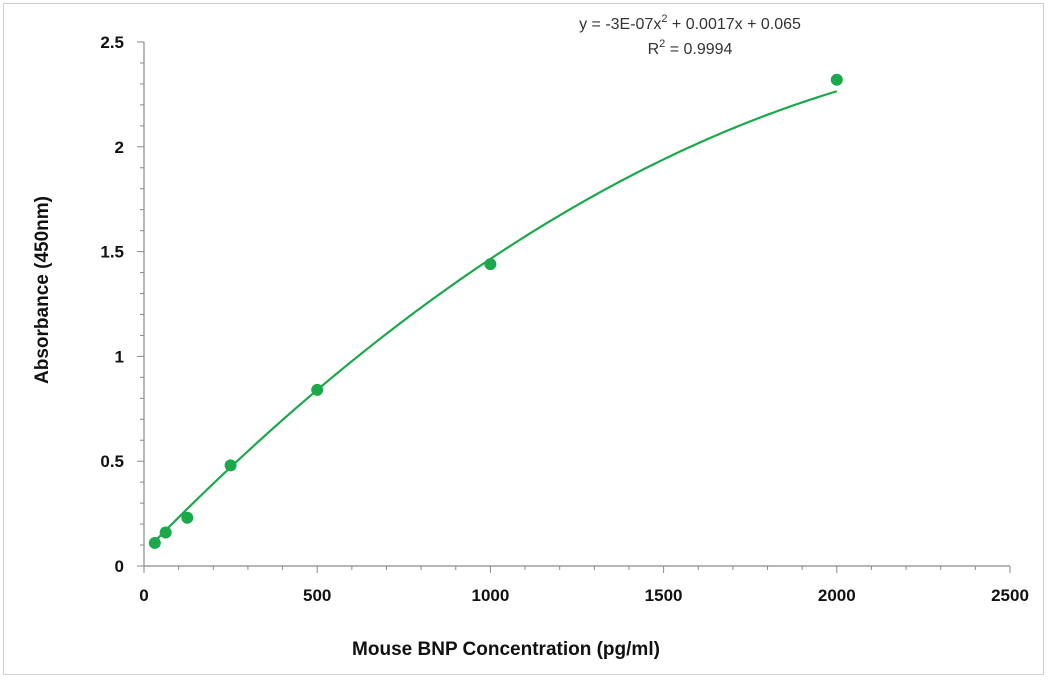 The image size is (1049, 680). I want to click on trendline-equation: y = -3E-07x2 + 0.0017x + 0.065, so click(690, 23).